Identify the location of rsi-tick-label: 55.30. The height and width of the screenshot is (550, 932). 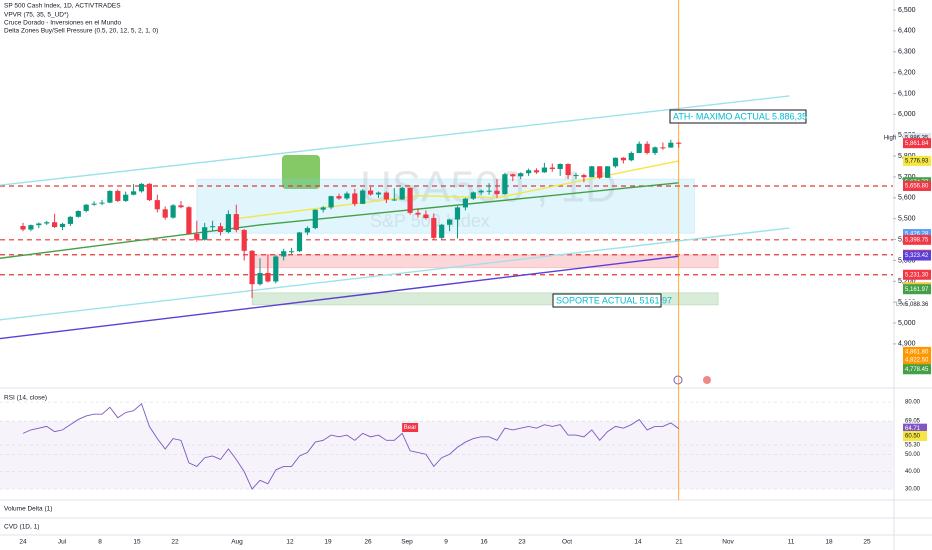
(913, 446).